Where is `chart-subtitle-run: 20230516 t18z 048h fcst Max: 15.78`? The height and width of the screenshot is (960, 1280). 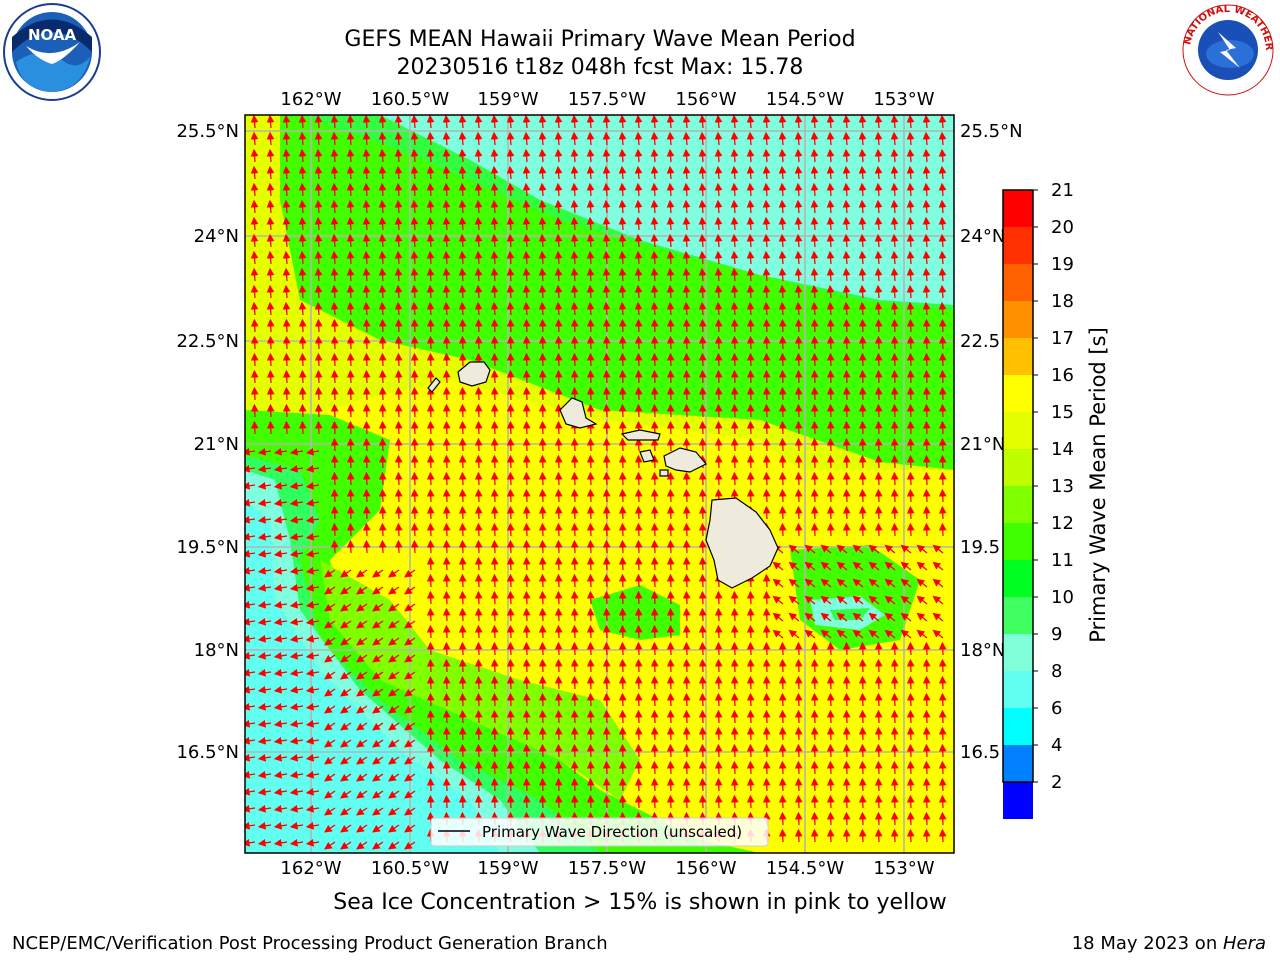
chart-subtitle-run: 20230516 t18z 048h fcst Max: 15.78 is located at coordinates (600, 67).